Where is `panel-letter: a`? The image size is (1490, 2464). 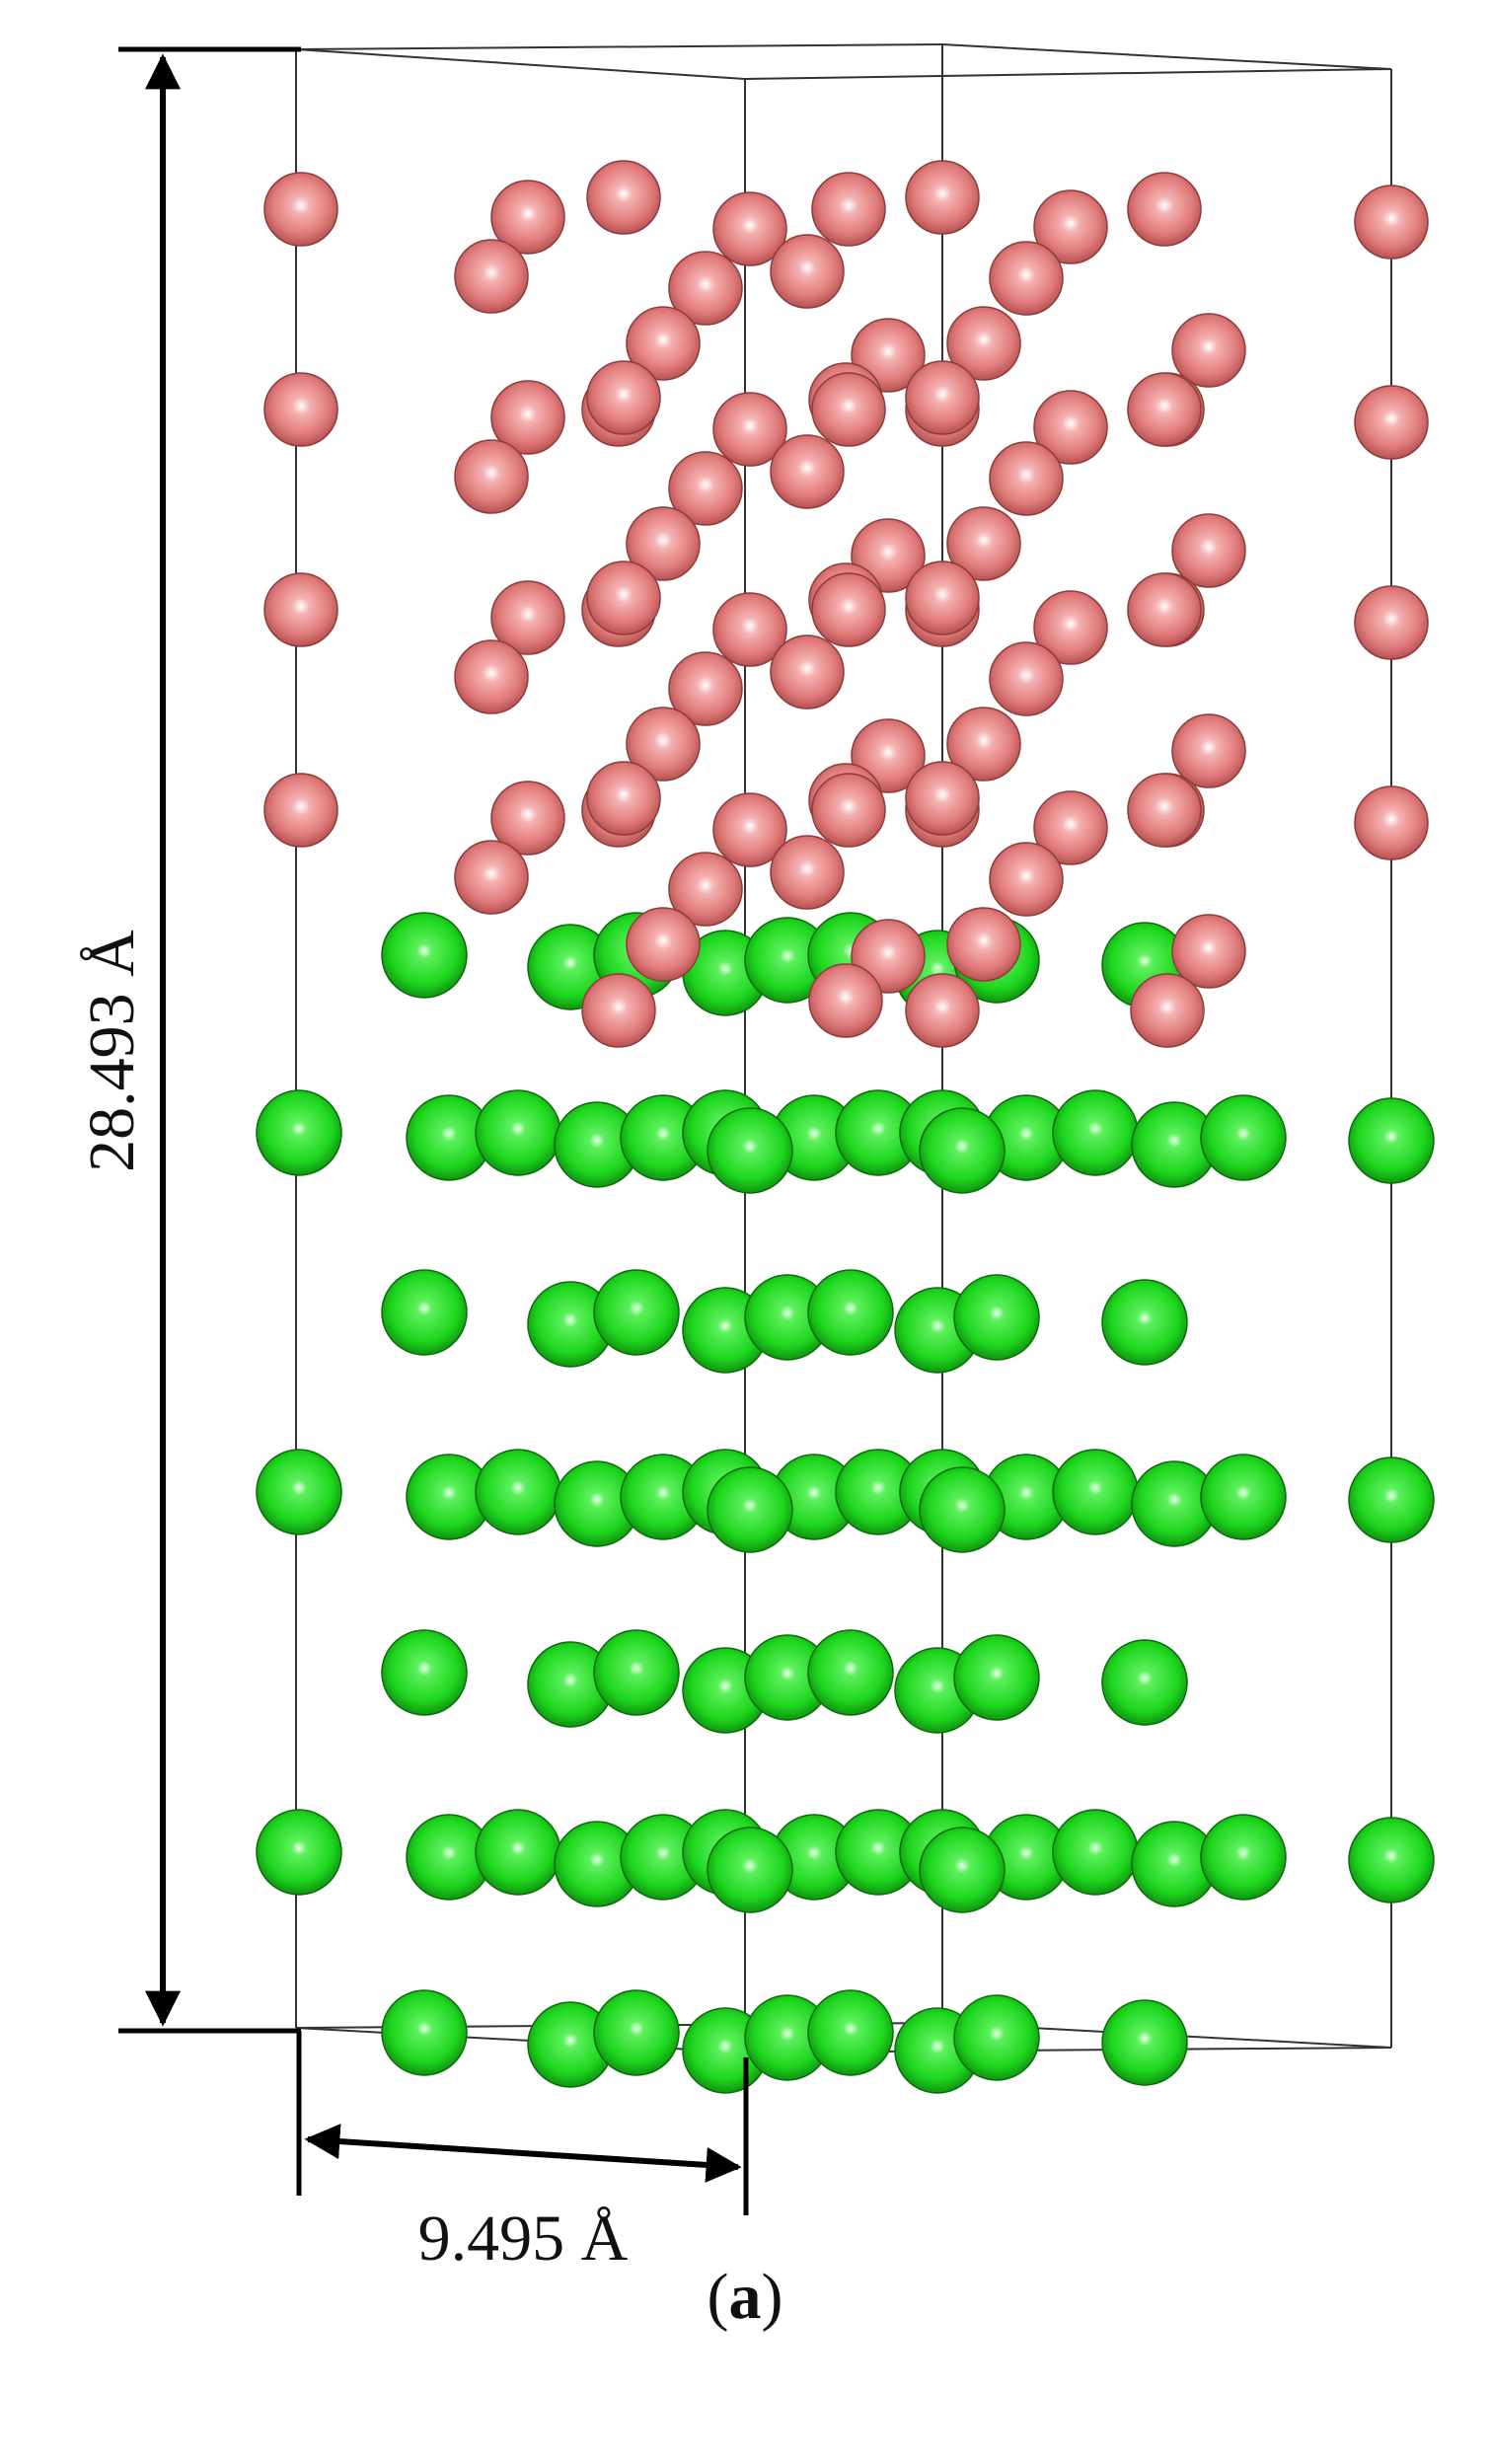 panel-letter: a is located at coordinates (745, 2297).